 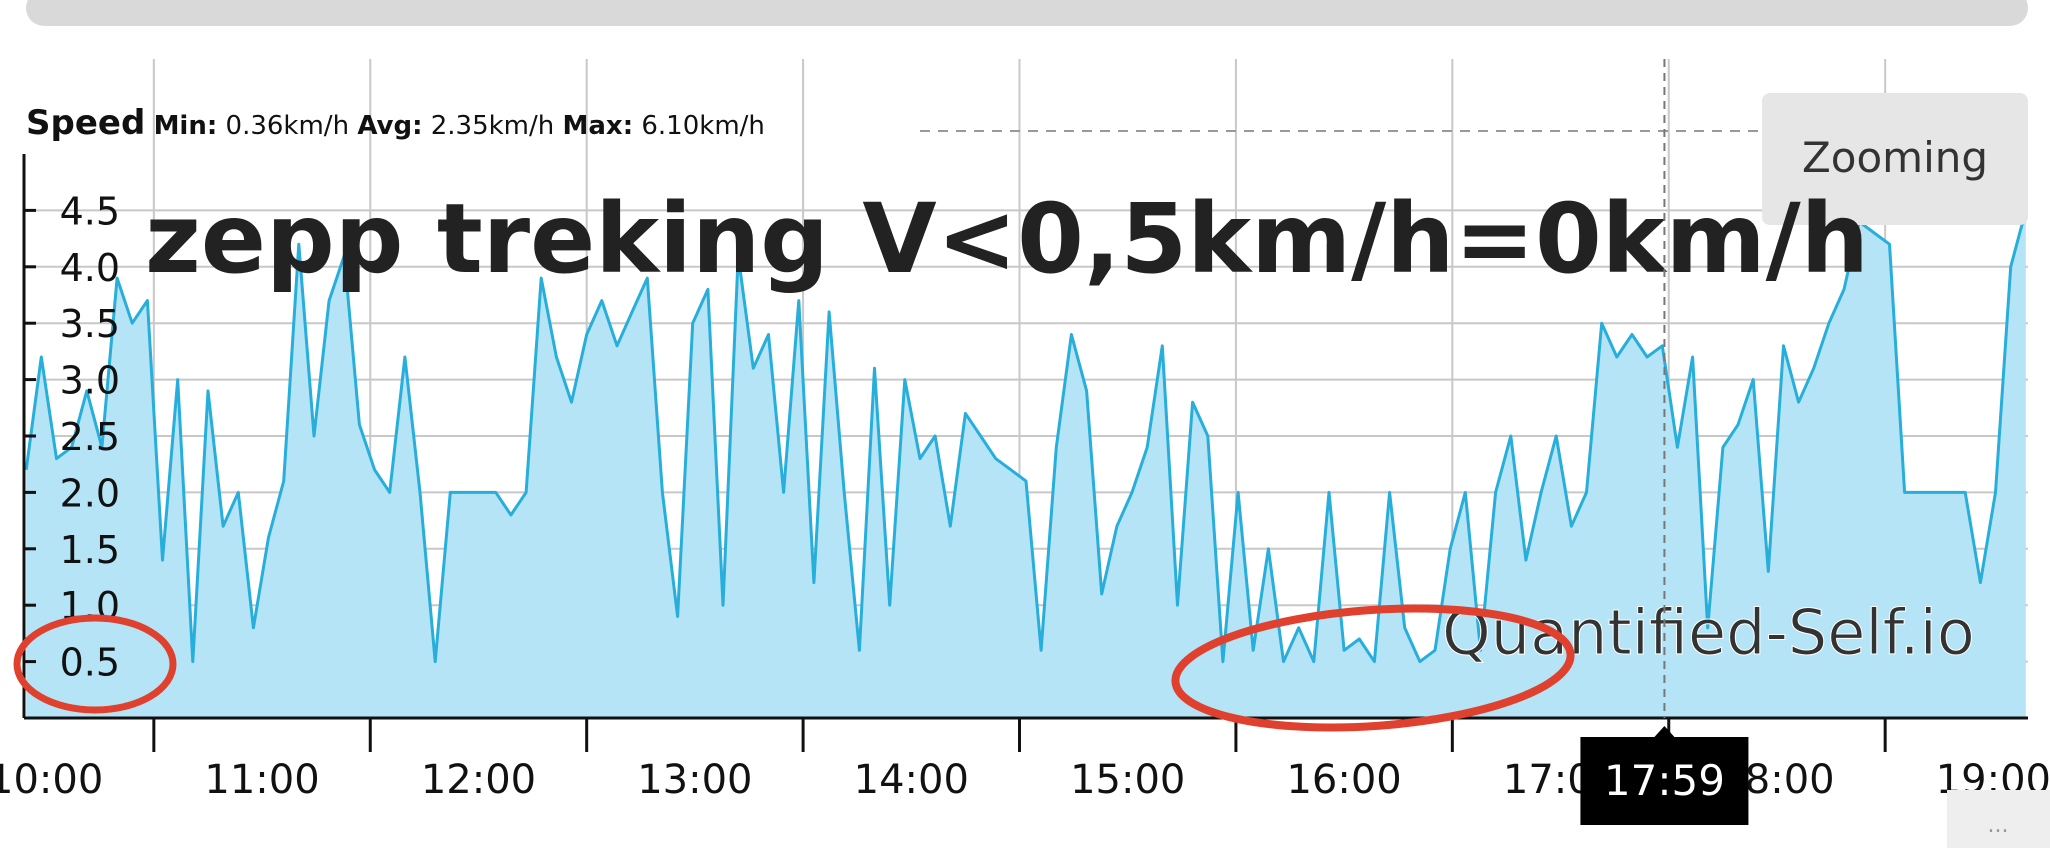 I want to click on zoom-button, so click(x=1895, y=159).